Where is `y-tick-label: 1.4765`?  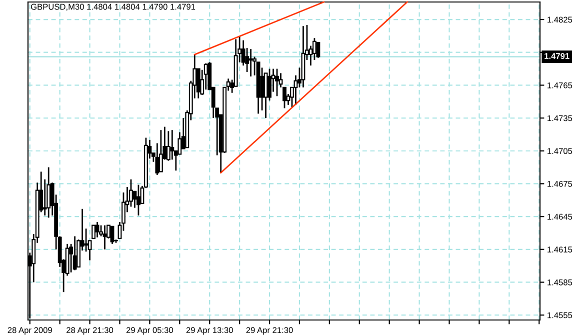 y-tick-label: 1.4765 is located at coordinates (560, 85).